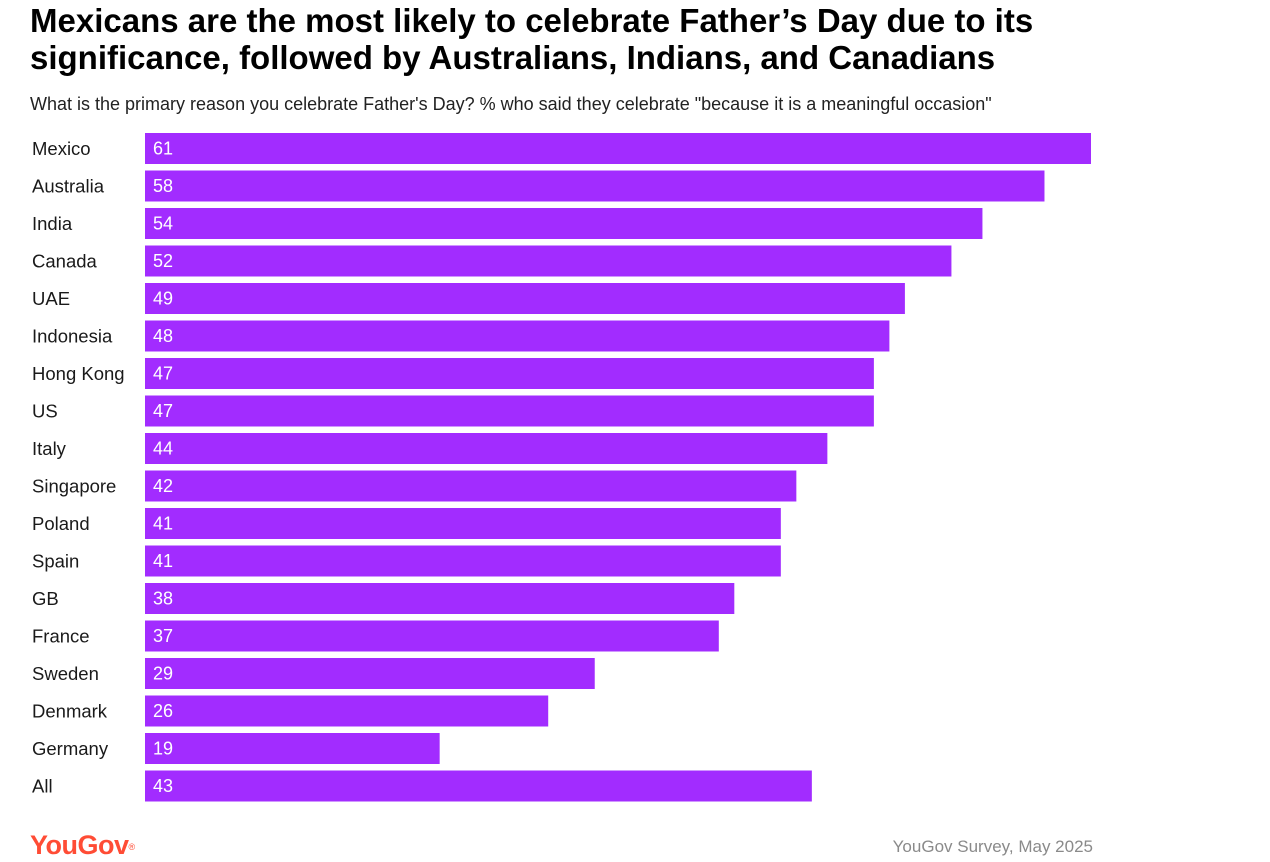 This screenshot has width=1270, height=862. I want to click on category-label: All, so click(42, 786).